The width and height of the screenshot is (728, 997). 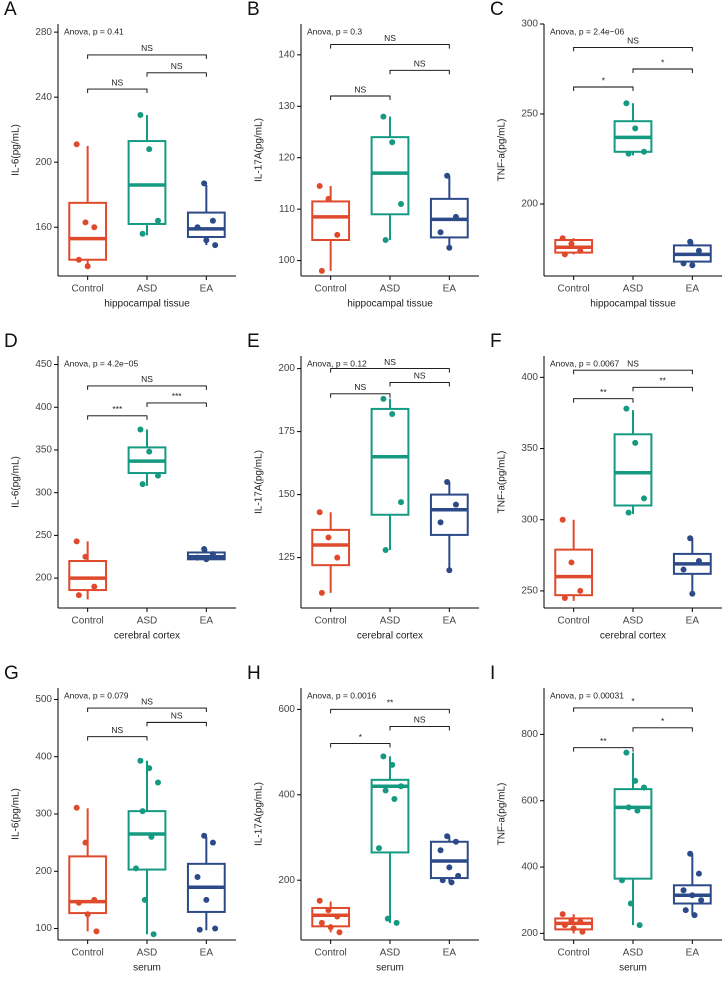 What do you see at coordinates (286, 557) in the screenshot?
I see `y-tick-label: 125` at bounding box center [286, 557].